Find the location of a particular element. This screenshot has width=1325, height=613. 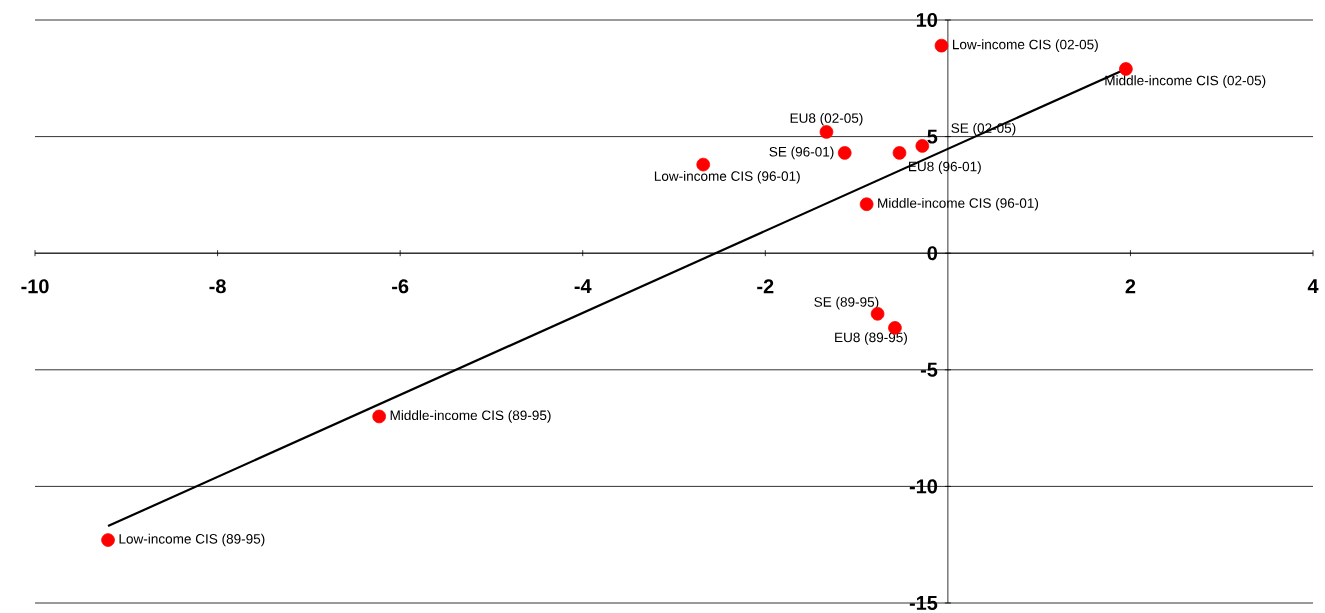

annotation: Low-income CIS (96-01) is located at coordinates (727, 177).